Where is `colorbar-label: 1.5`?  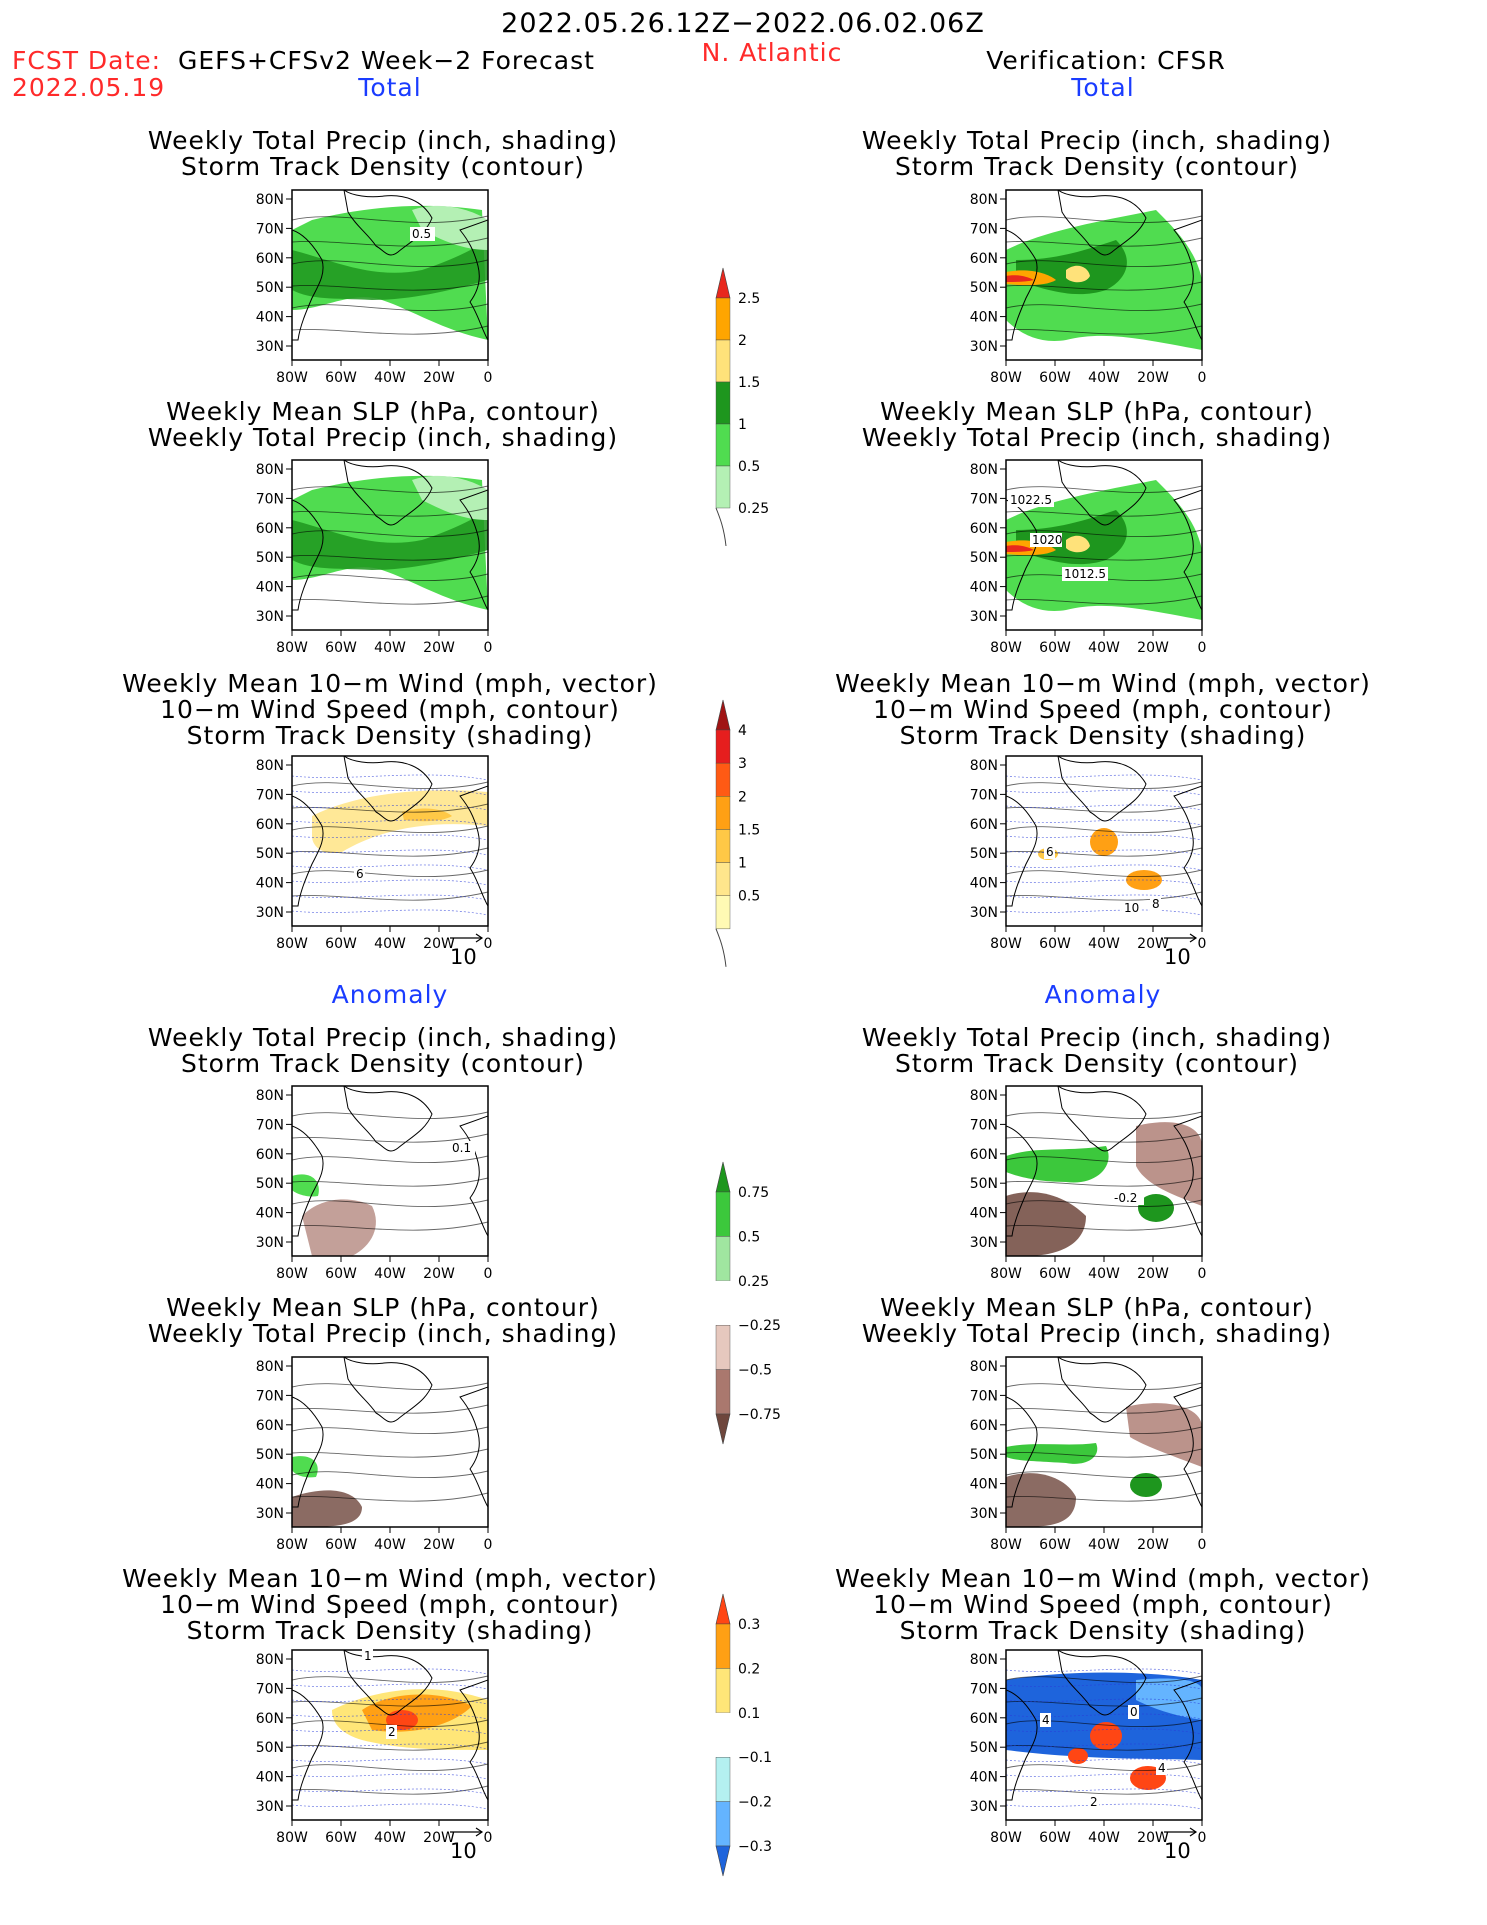 colorbar-label: 1.5 is located at coordinates (749, 830).